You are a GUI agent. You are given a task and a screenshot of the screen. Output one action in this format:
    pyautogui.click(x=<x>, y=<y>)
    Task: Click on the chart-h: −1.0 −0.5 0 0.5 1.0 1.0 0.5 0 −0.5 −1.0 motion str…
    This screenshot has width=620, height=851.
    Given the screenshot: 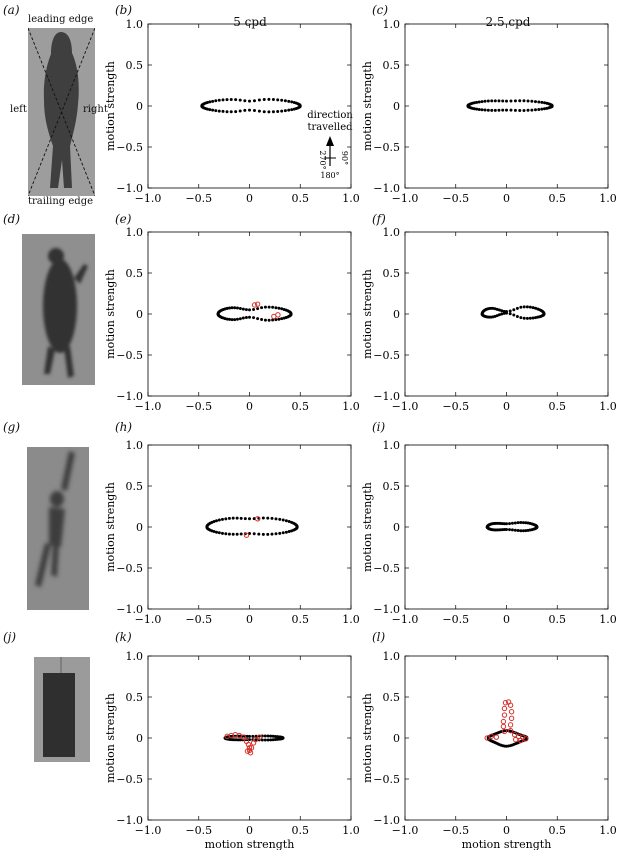 What is the action you would take?
    pyautogui.click(x=232, y=532)
    